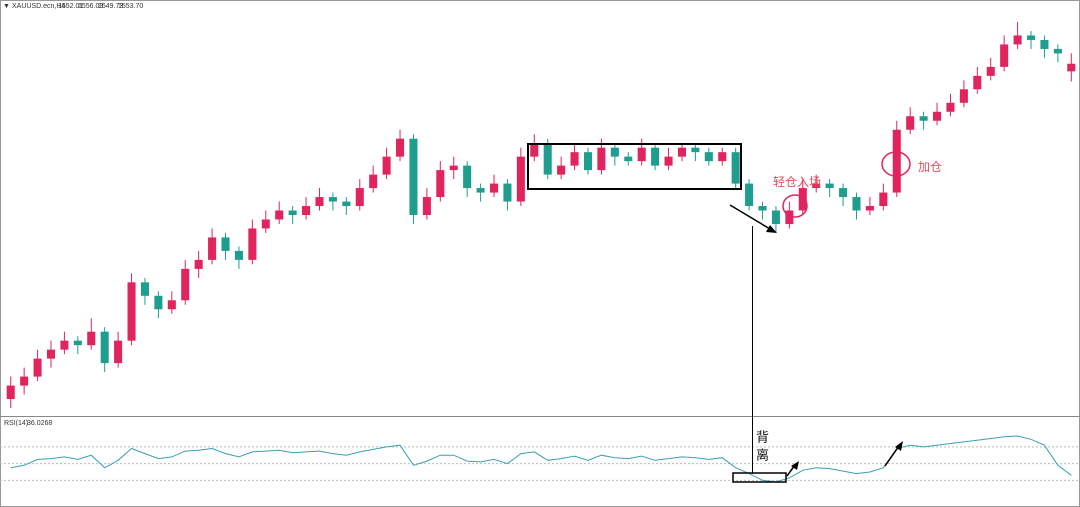 This screenshot has height=507, width=1080. Describe the element at coordinates (759, 477) in the screenshot. I see `rsi-box` at that location.